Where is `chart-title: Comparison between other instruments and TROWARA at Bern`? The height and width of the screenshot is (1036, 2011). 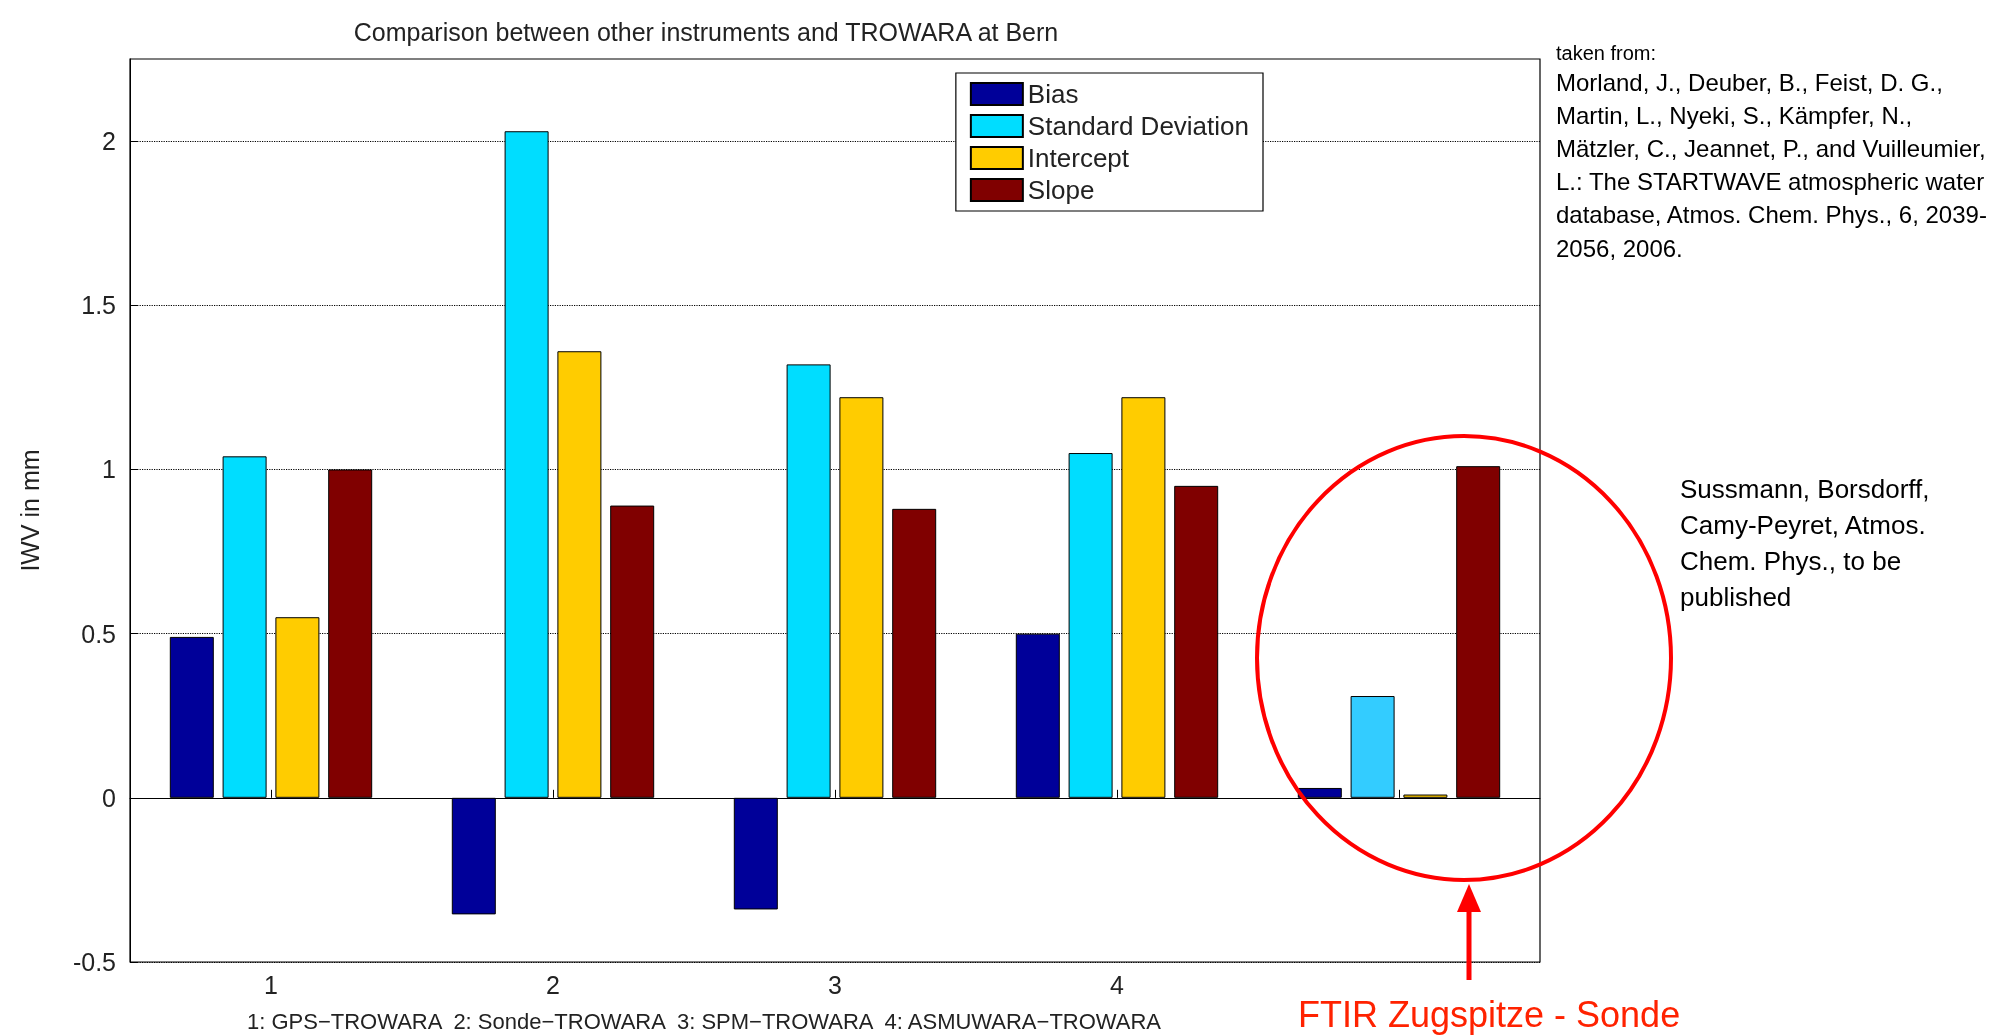
chart-title: Comparison between other instruments and TROWARA at Bern is located at coordinates (706, 31).